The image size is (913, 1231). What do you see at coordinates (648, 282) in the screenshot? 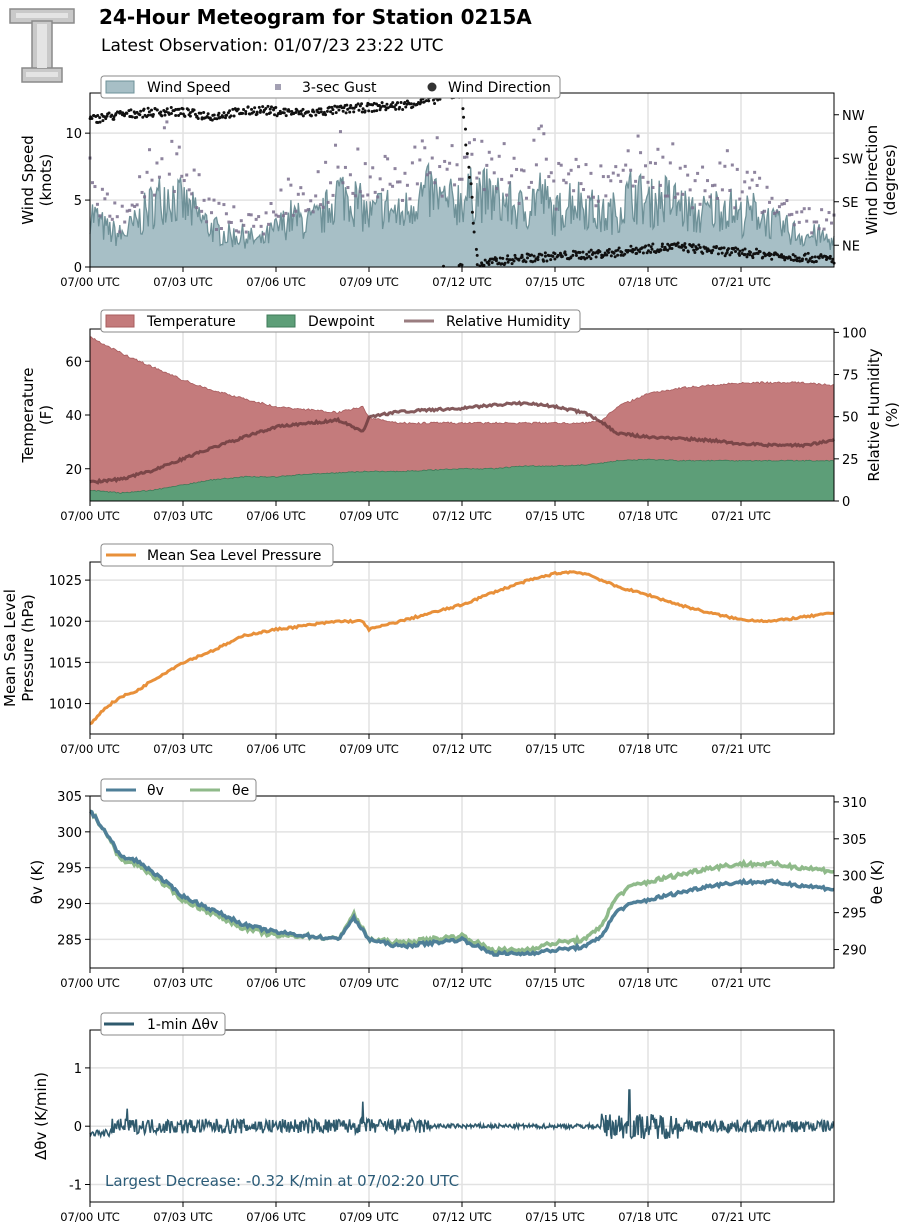
I see `x-tick-label: 07/18 UTC` at bounding box center [648, 282].